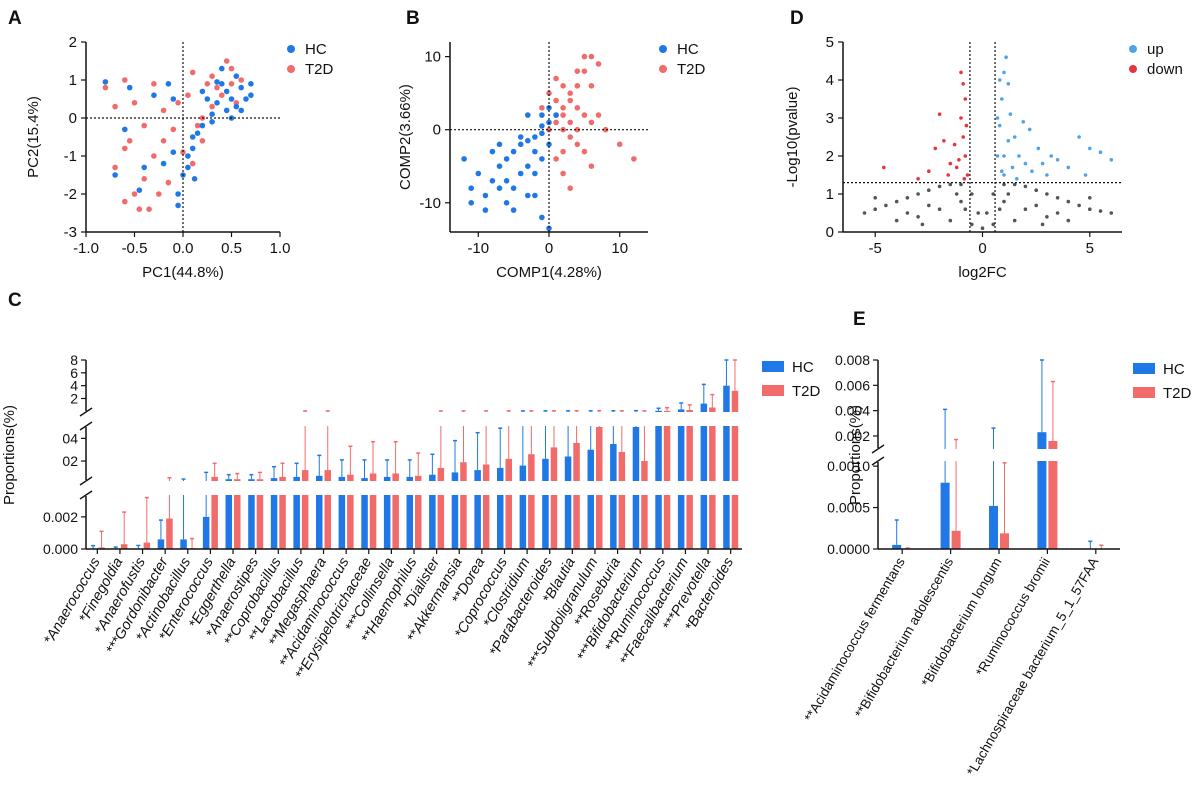  I want to click on panel-label: B, so click(413, 18).